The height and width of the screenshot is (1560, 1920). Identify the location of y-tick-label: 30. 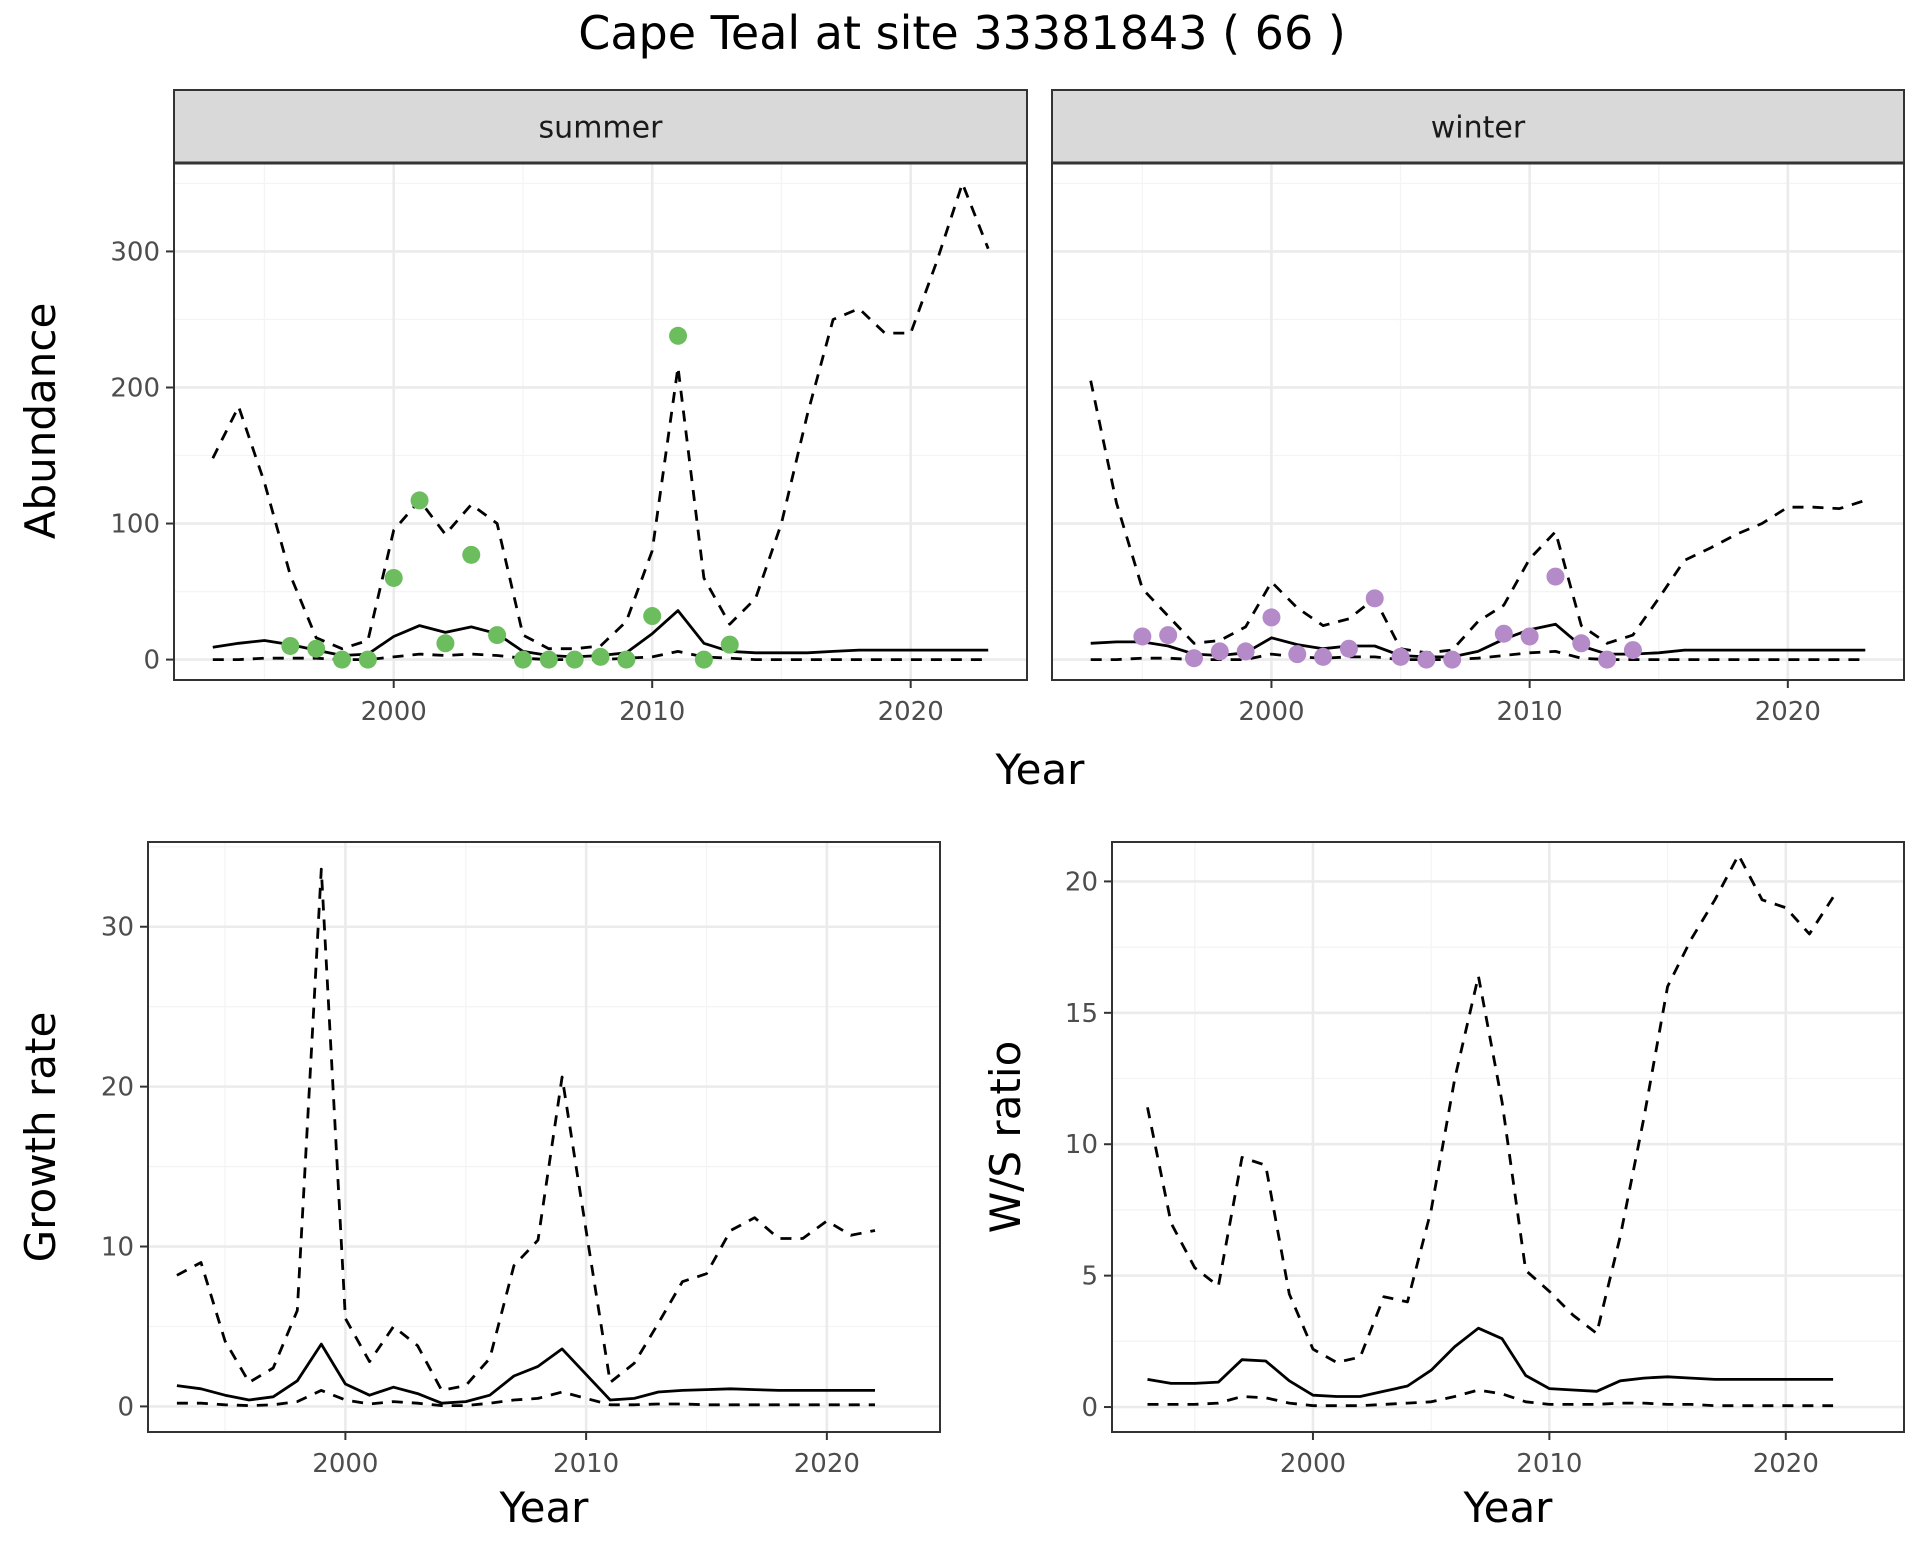
(117, 928).